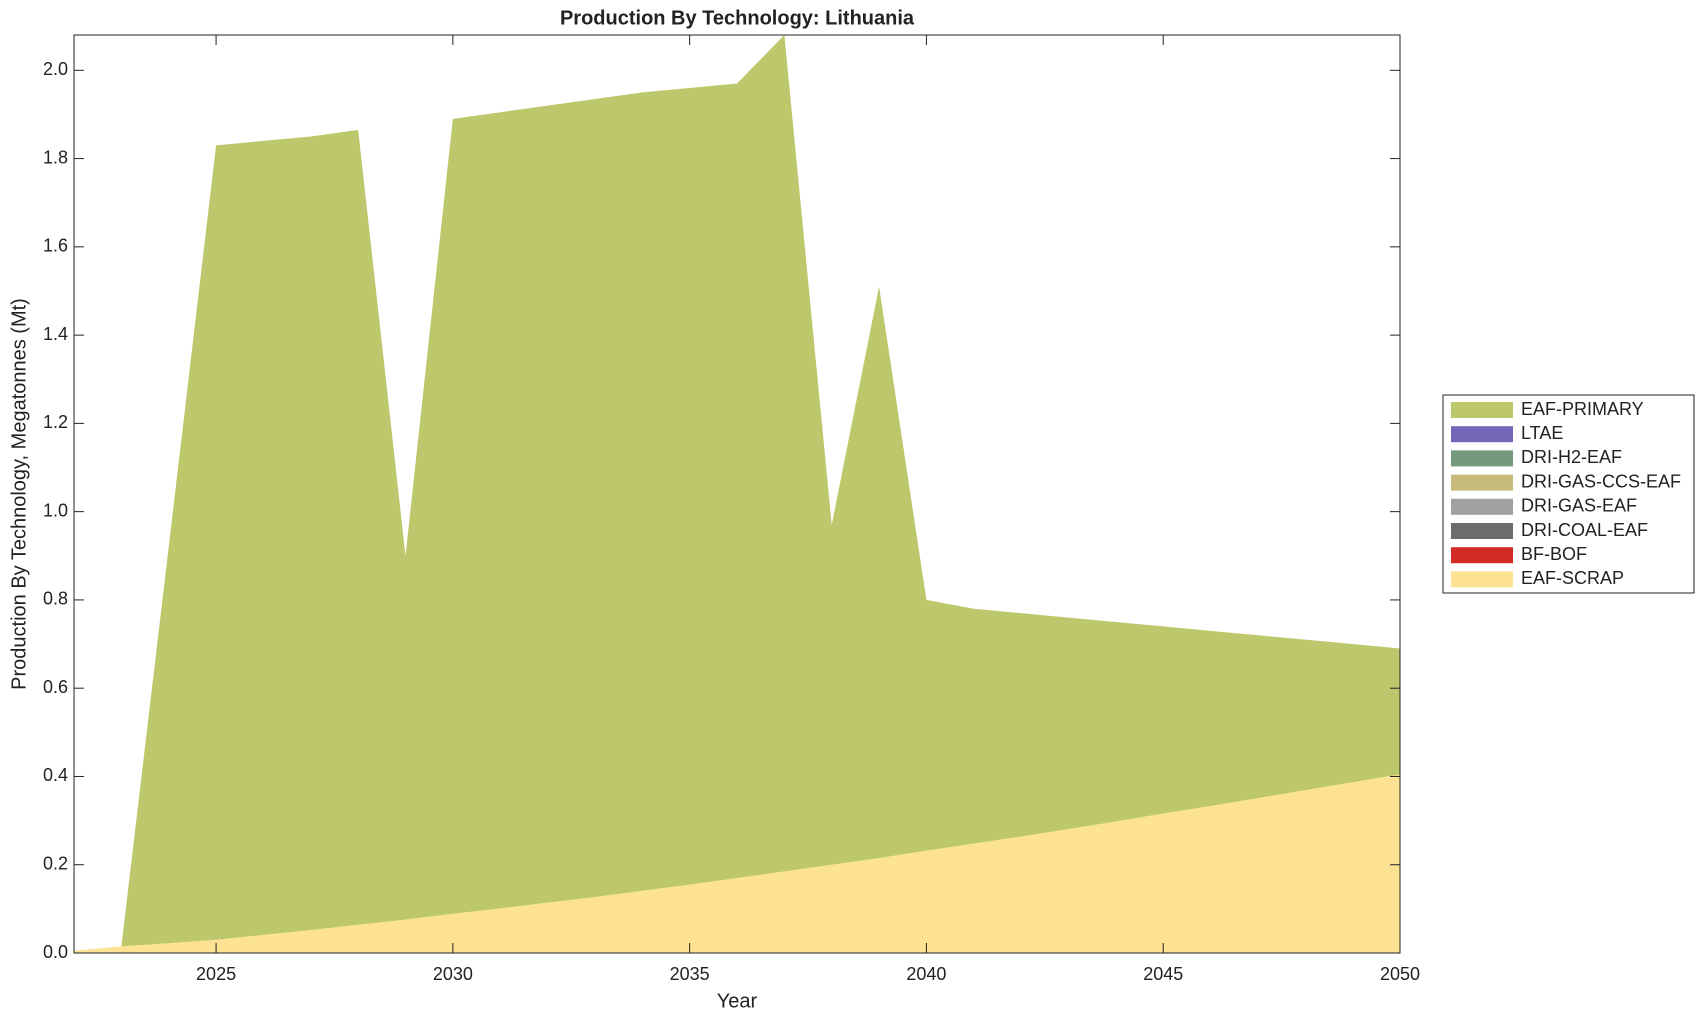 The width and height of the screenshot is (1703, 1020). What do you see at coordinates (926, 974) in the screenshot?
I see `x-tick-label: 2040` at bounding box center [926, 974].